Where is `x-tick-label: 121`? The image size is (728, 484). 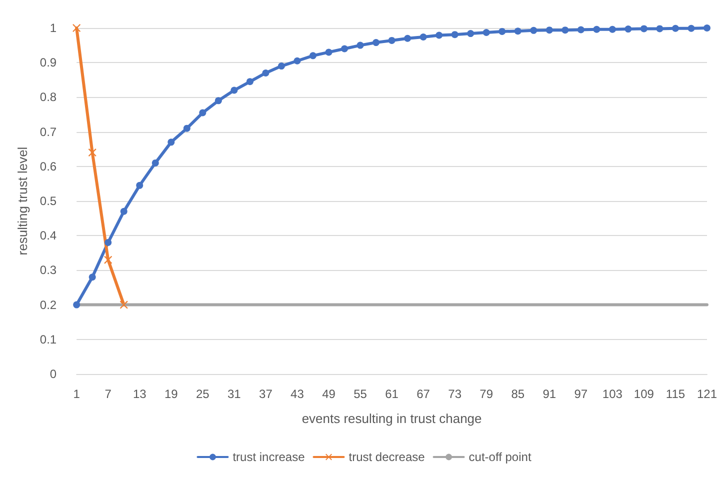
x-tick-label: 121 is located at coordinates (707, 394).